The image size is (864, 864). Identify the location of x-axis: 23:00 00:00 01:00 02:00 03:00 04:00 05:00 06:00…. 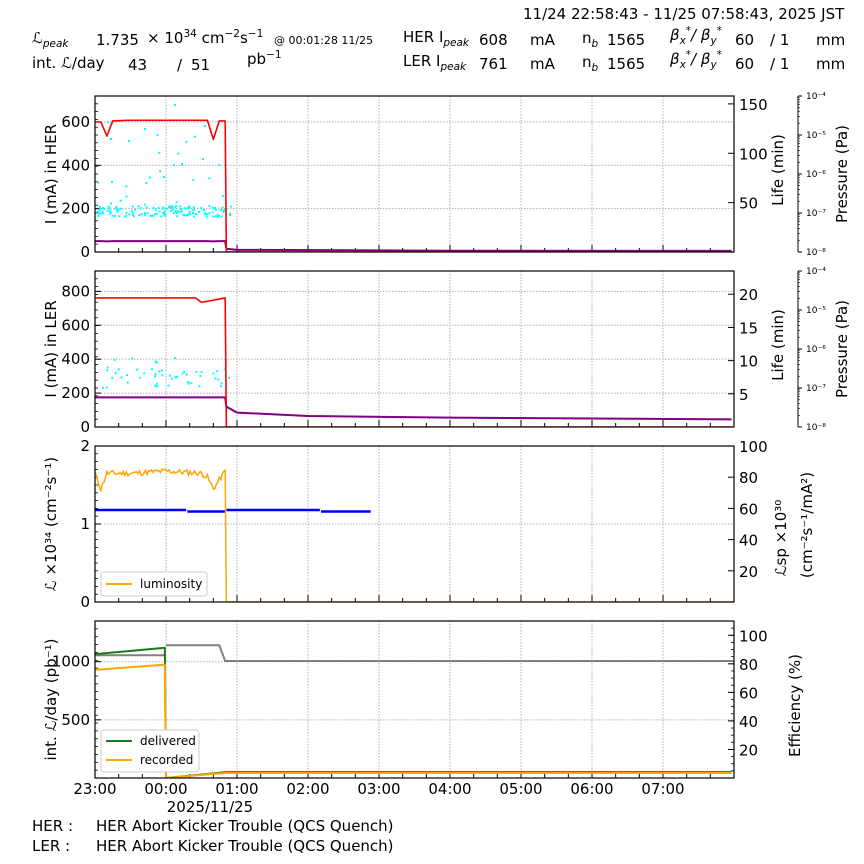
(378, 798).